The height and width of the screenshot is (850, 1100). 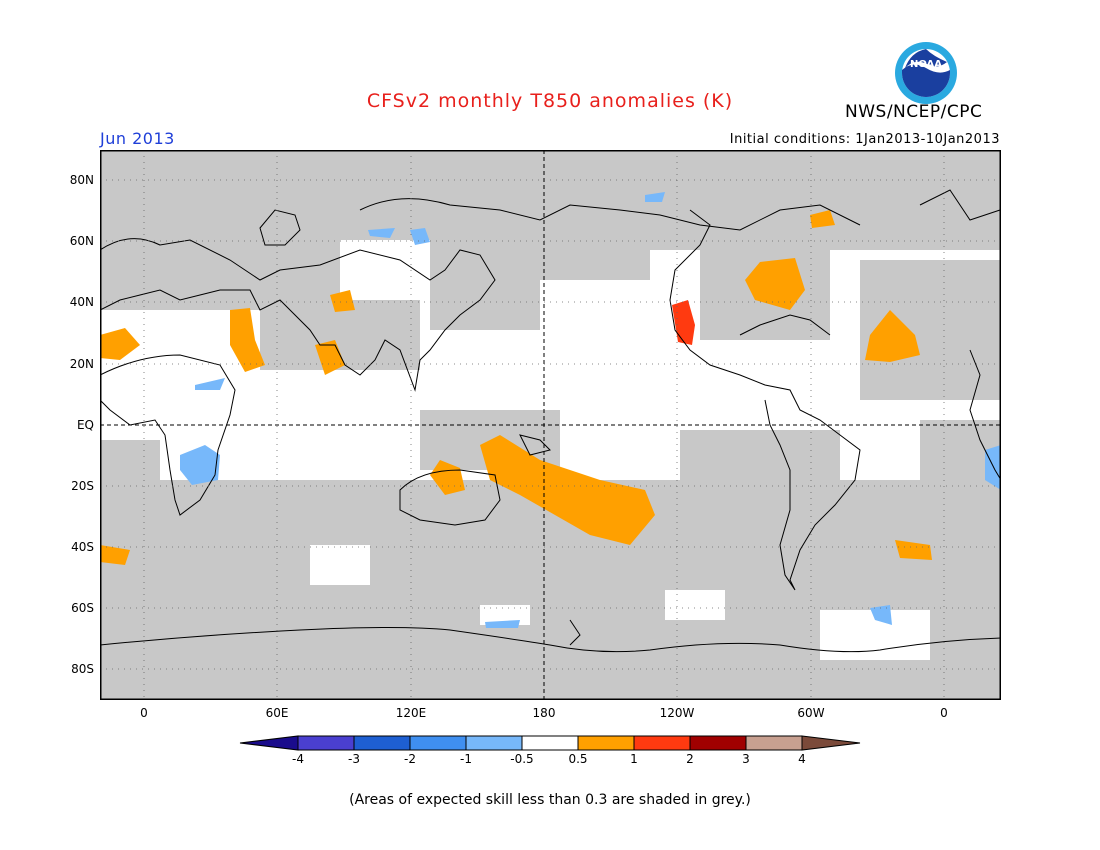 What do you see at coordinates (410, 759) in the screenshot?
I see `colorbar-label: -2` at bounding box center [410, 759].